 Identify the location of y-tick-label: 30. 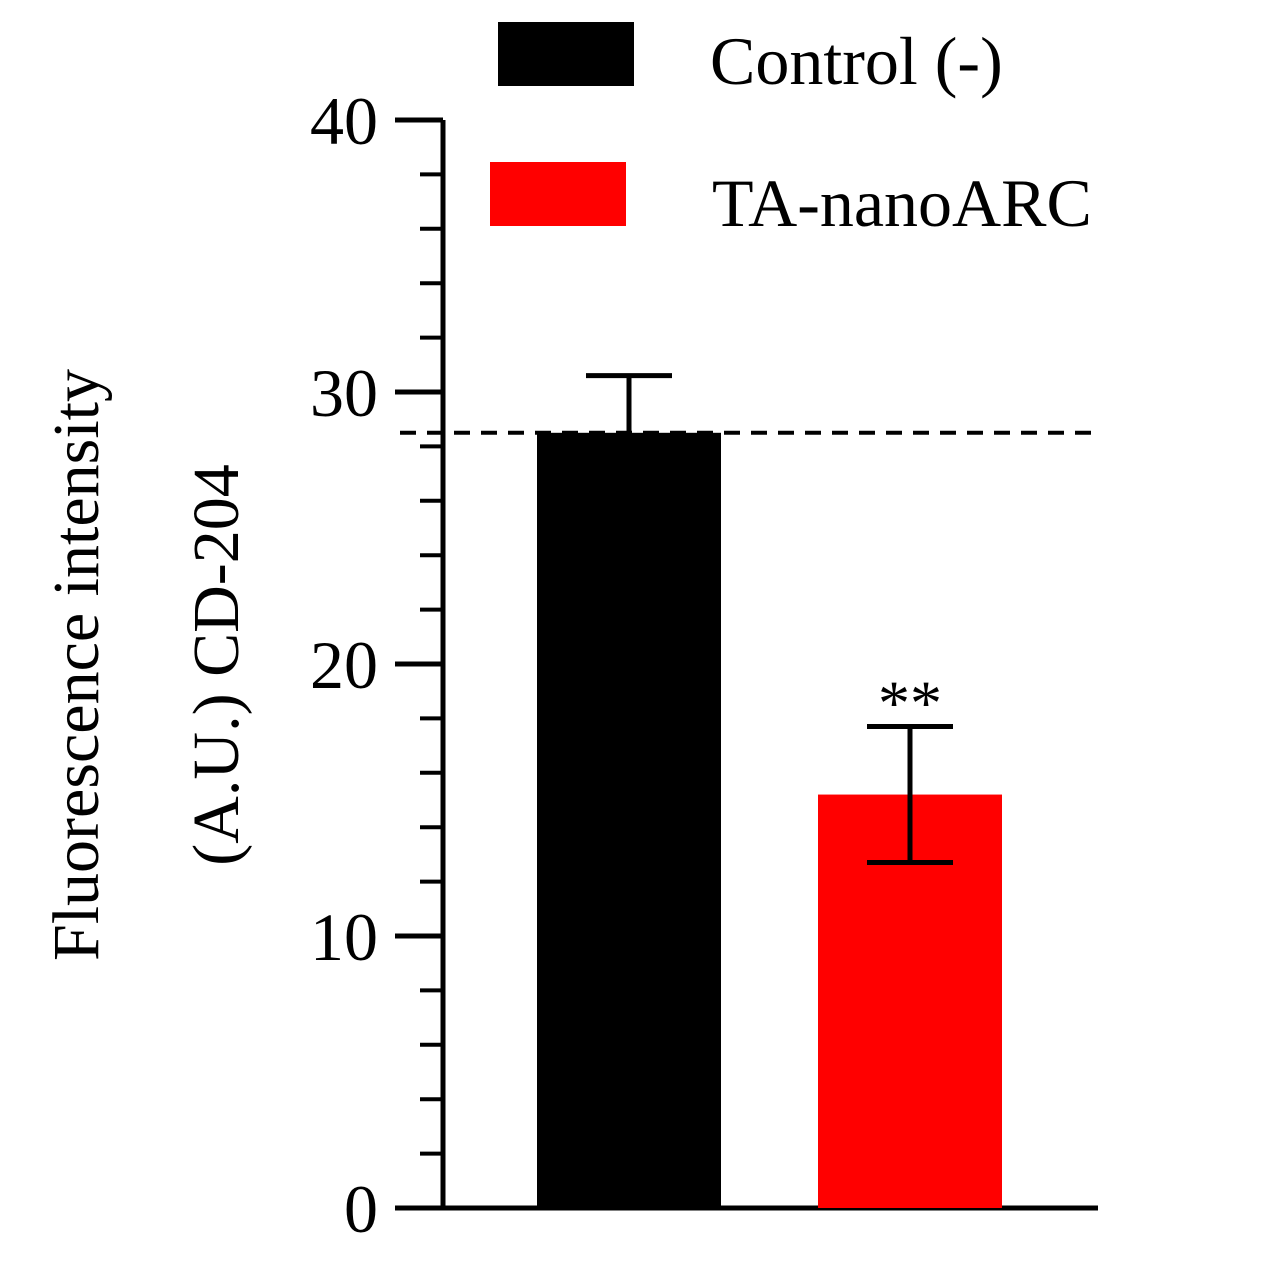
(344, 393).